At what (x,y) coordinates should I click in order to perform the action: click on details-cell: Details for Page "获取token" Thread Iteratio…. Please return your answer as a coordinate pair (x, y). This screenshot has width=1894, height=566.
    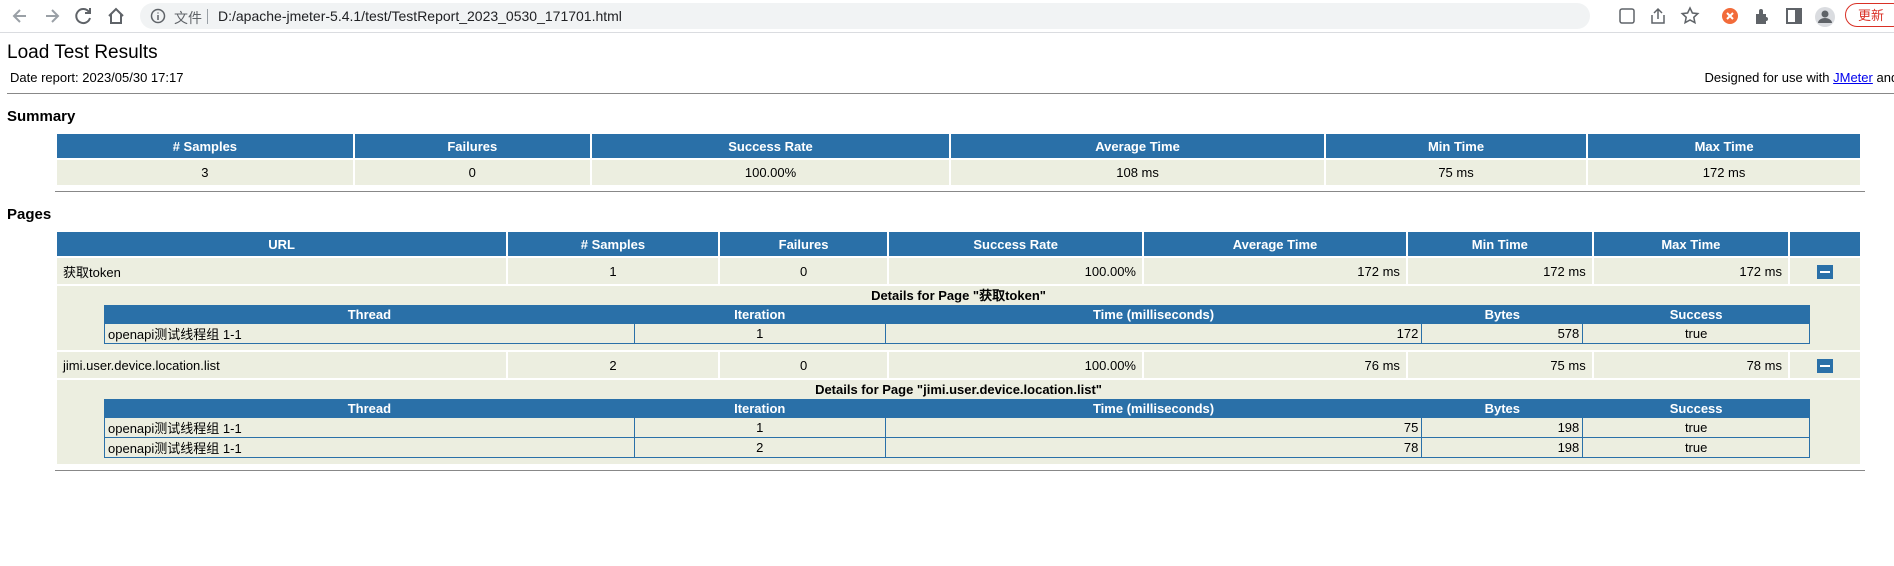
    Looking at the image, I should click on (958, 318).